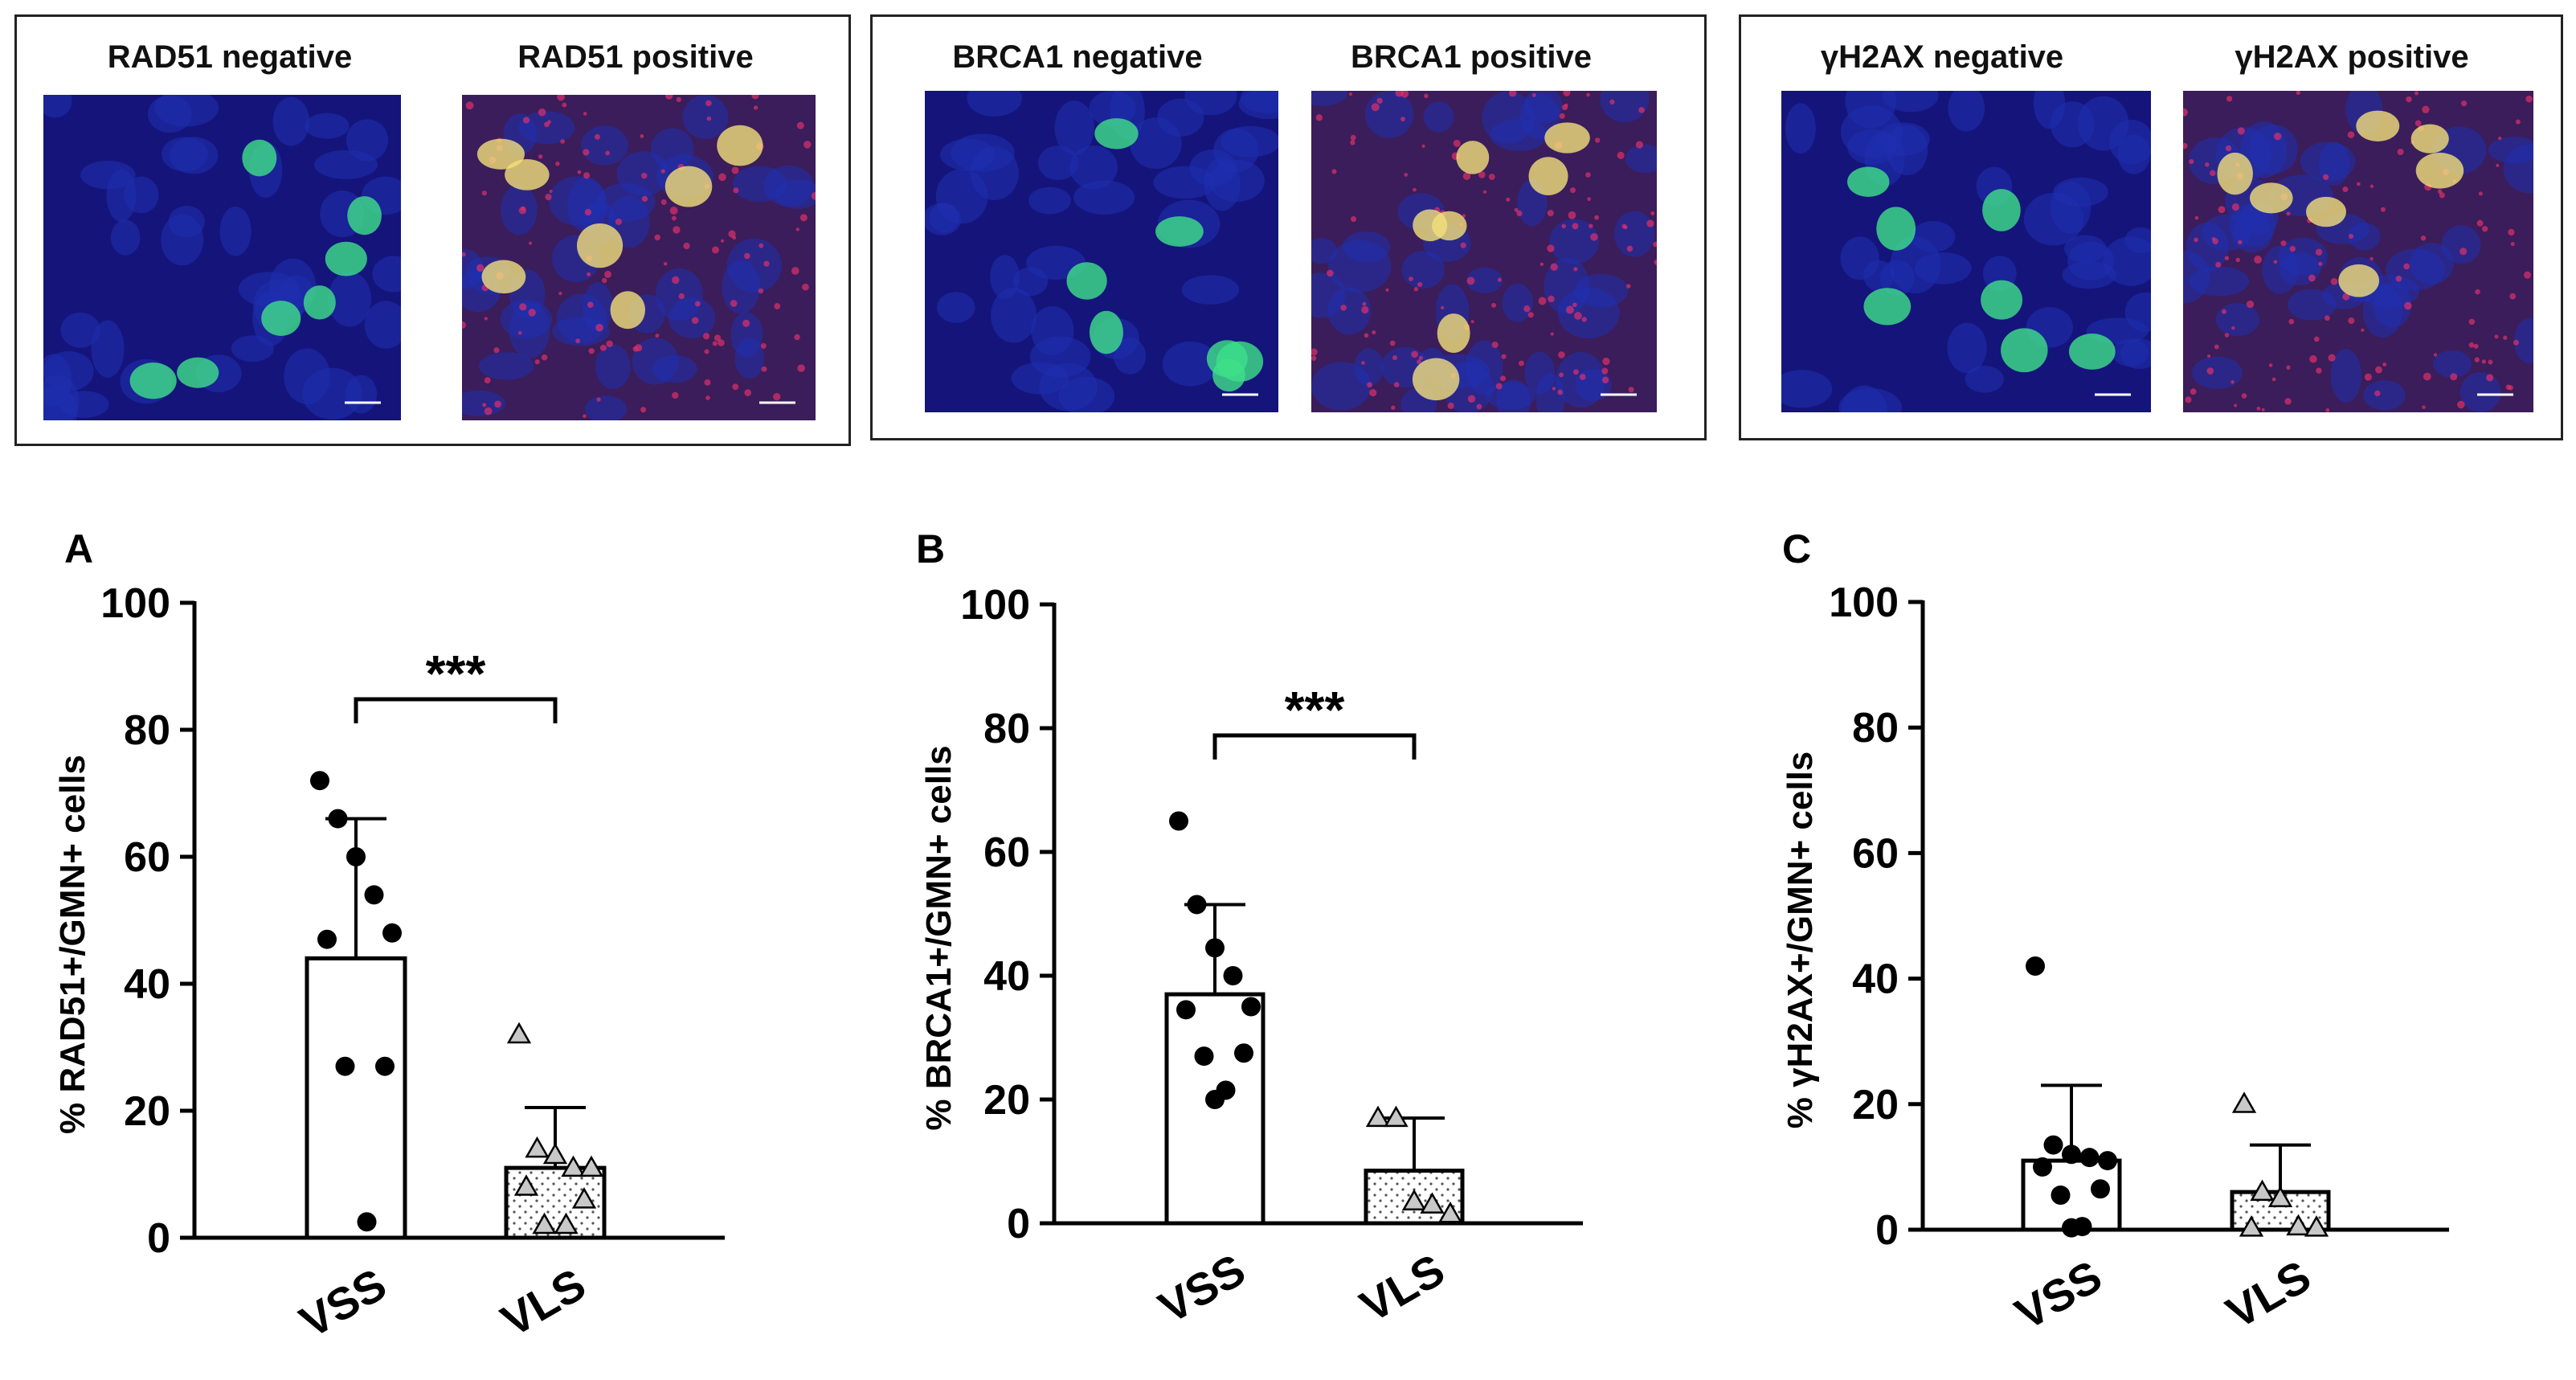 The width and height of the screenshot is (2576, 1380). I want to click on chart-a-category-label-vls: VLS, so click(543, 1303).